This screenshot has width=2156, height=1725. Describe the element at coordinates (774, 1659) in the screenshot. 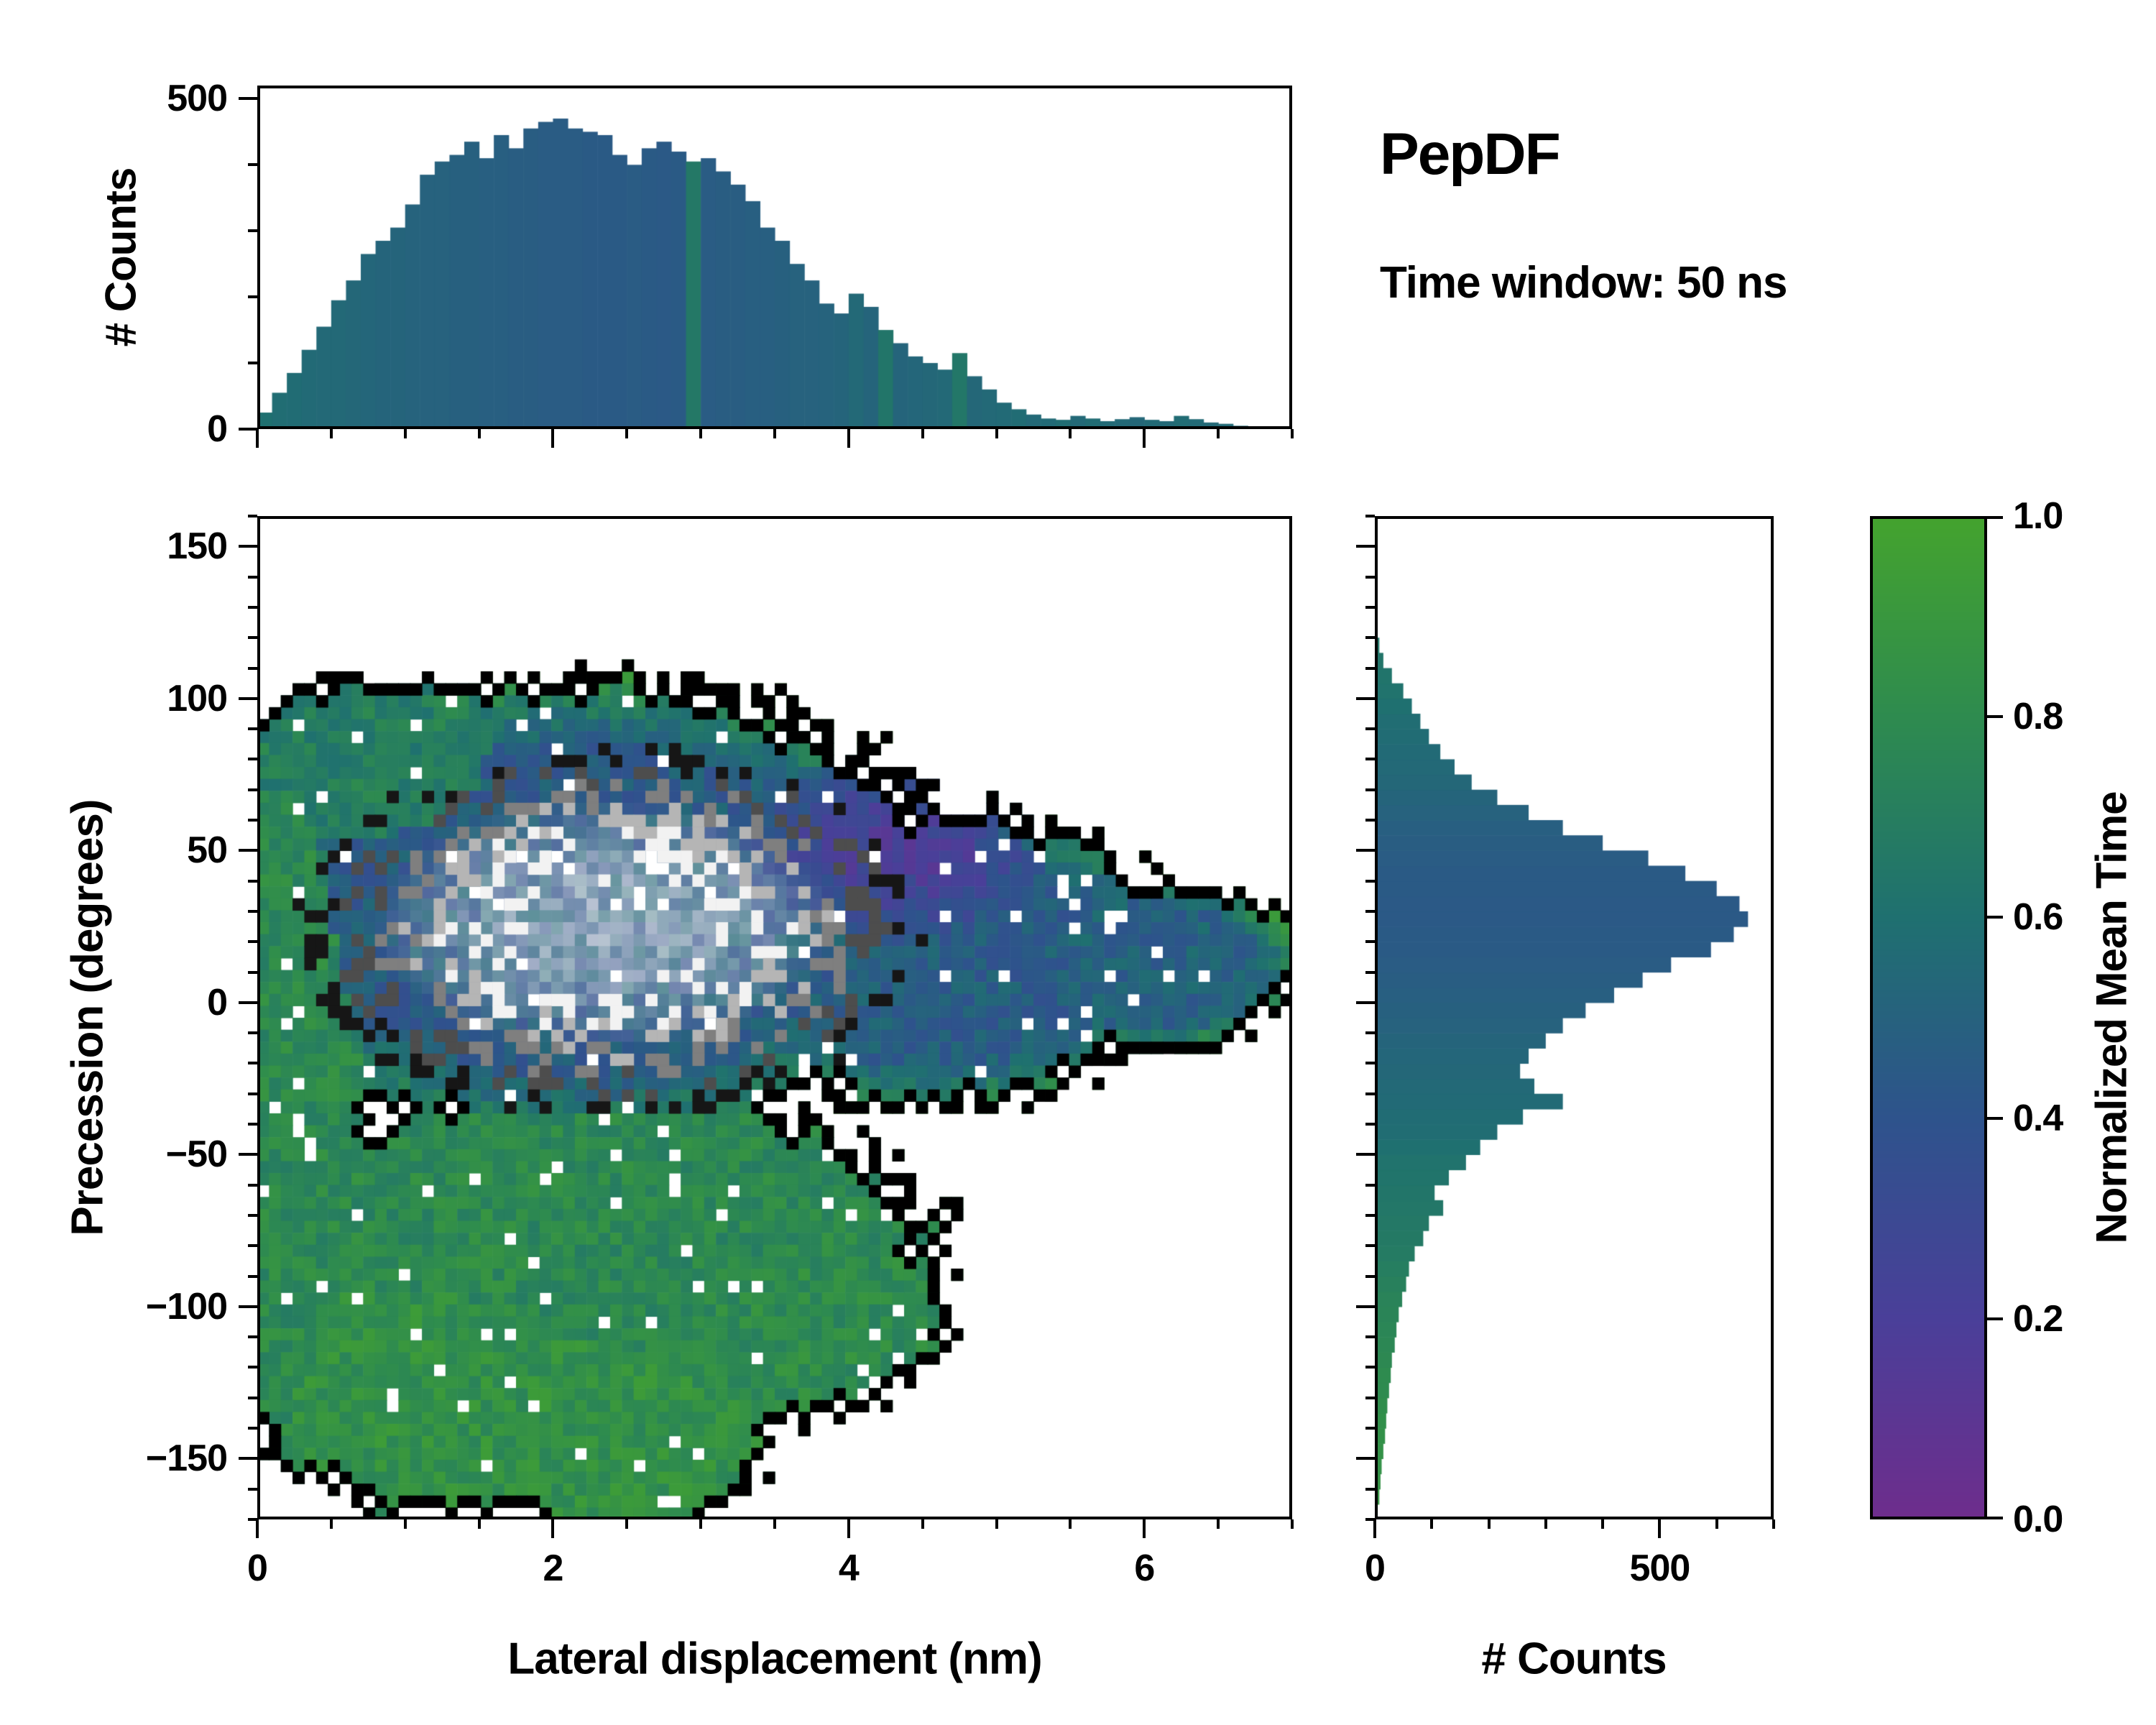

I see `main-x-axis-label: Lateral displacement (nm)` at that location.